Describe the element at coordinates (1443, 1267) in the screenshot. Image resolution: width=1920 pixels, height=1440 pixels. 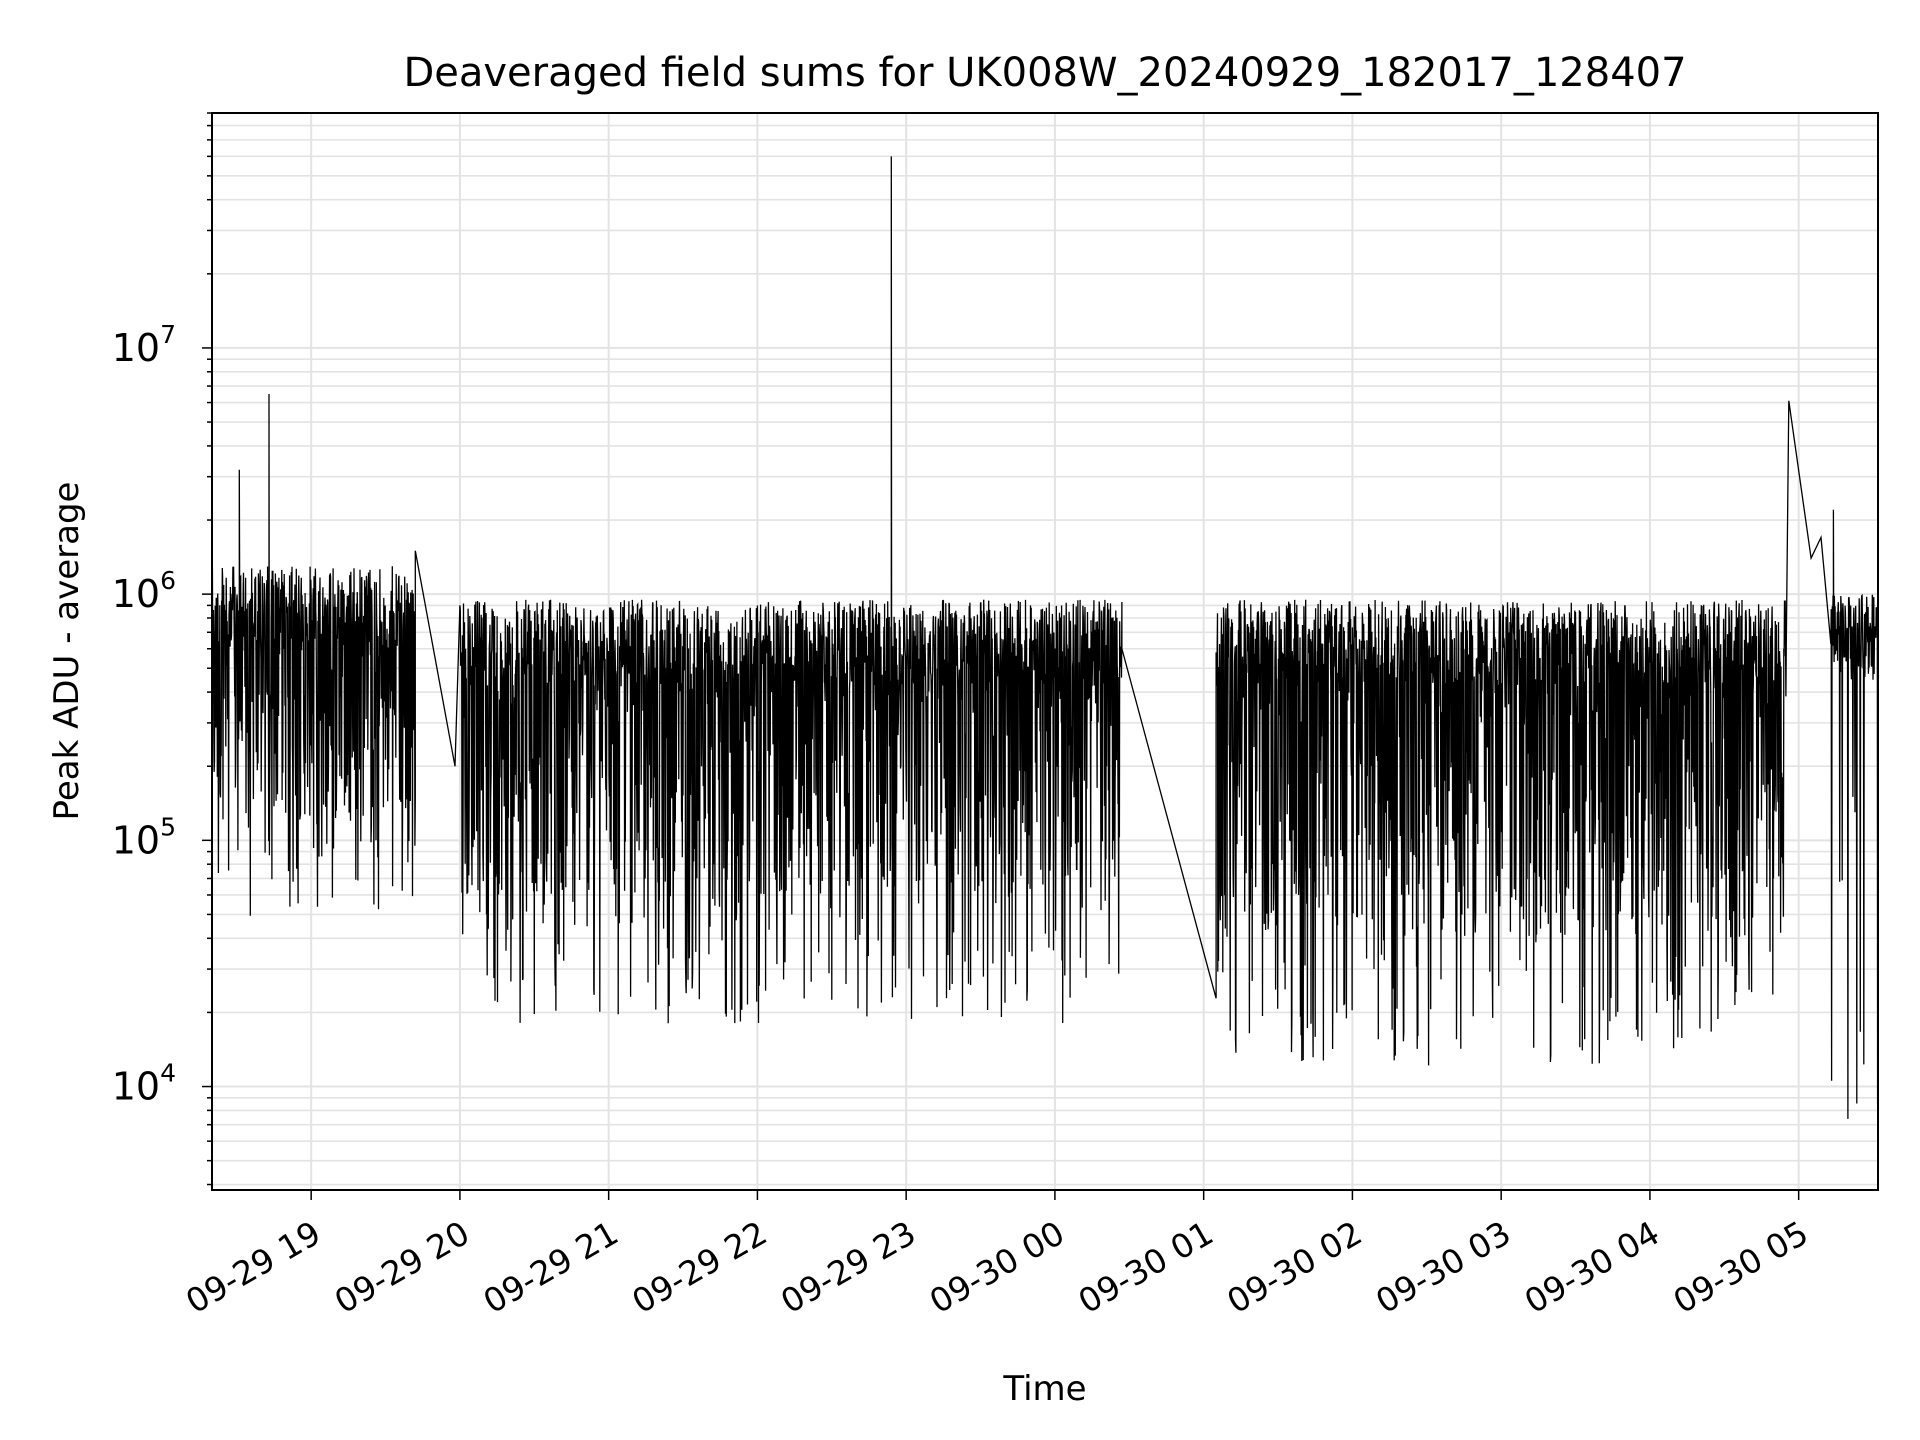
I see `x-tick-label: 09-30 03` at that location.